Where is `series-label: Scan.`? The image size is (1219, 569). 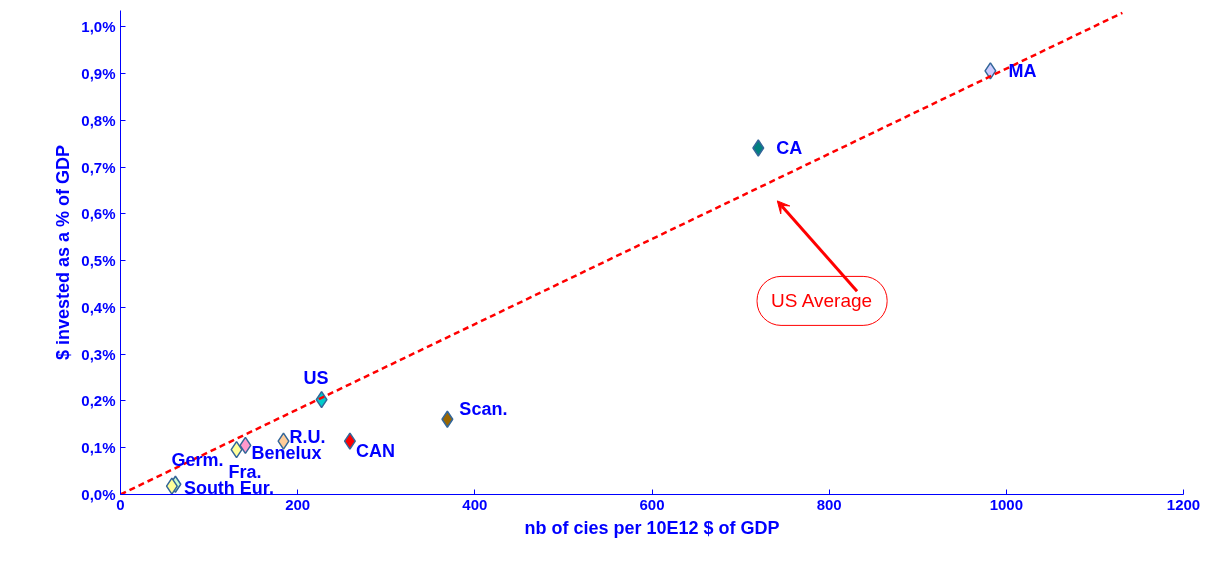 series-label: Scan. is located at coordinates (483, 409).